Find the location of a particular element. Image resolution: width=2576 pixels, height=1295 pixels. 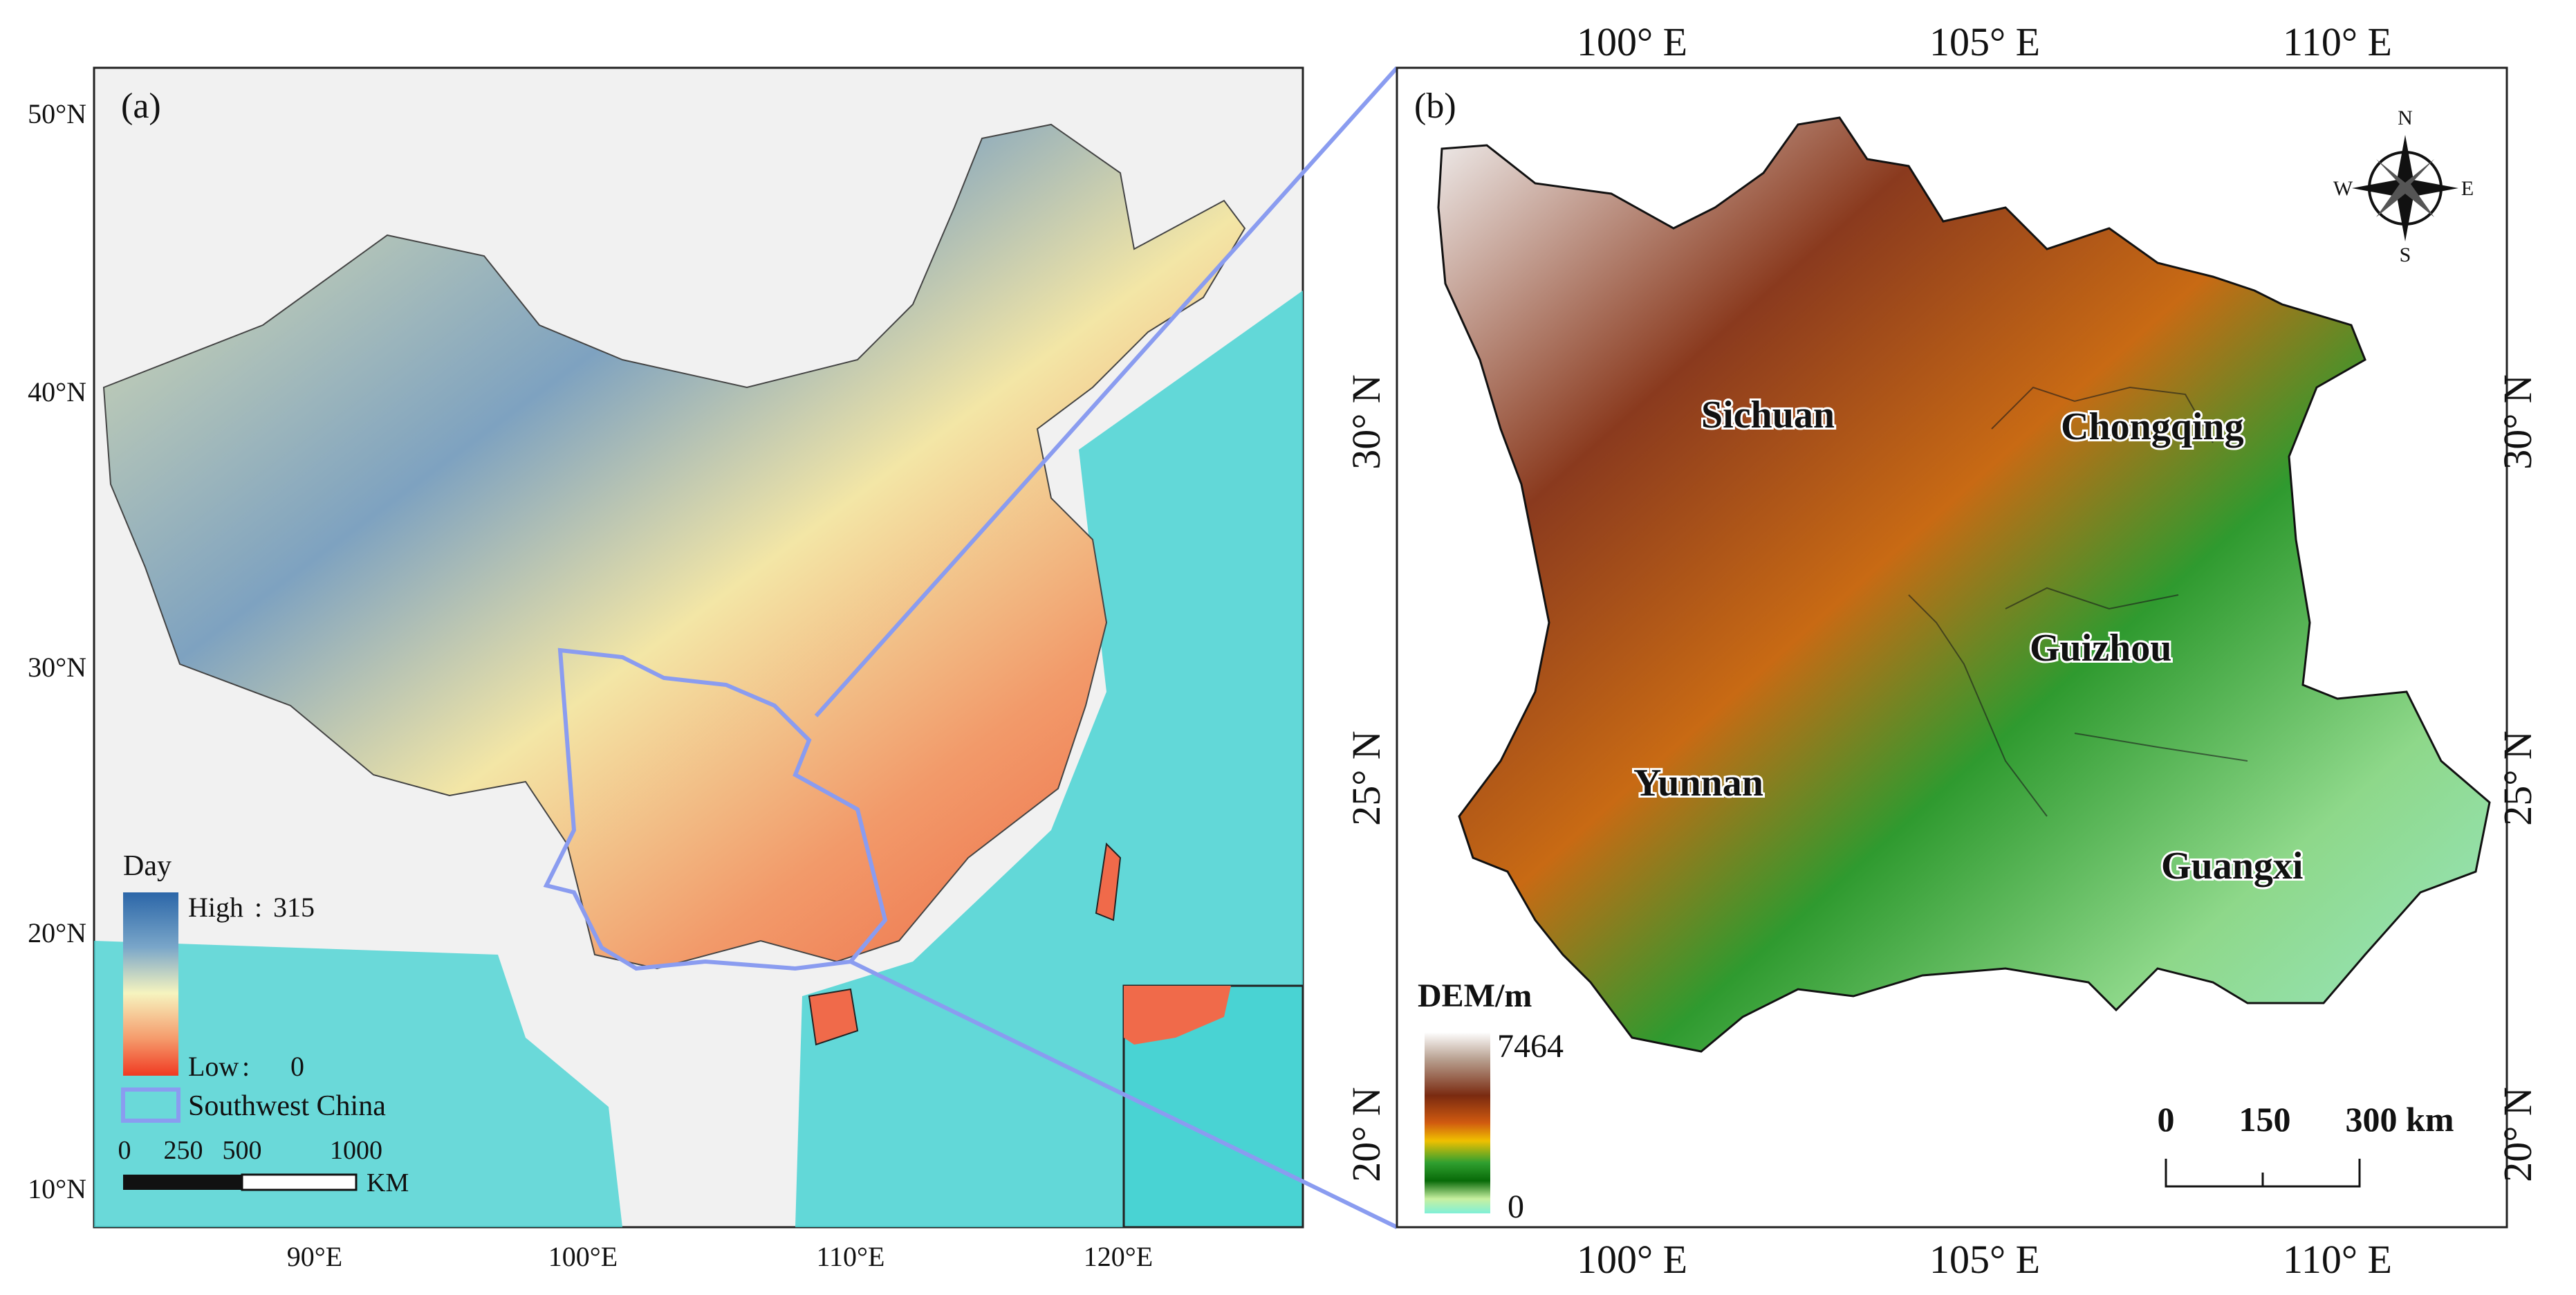

legend-low-label: Low is located at coordinates (214, 1066).